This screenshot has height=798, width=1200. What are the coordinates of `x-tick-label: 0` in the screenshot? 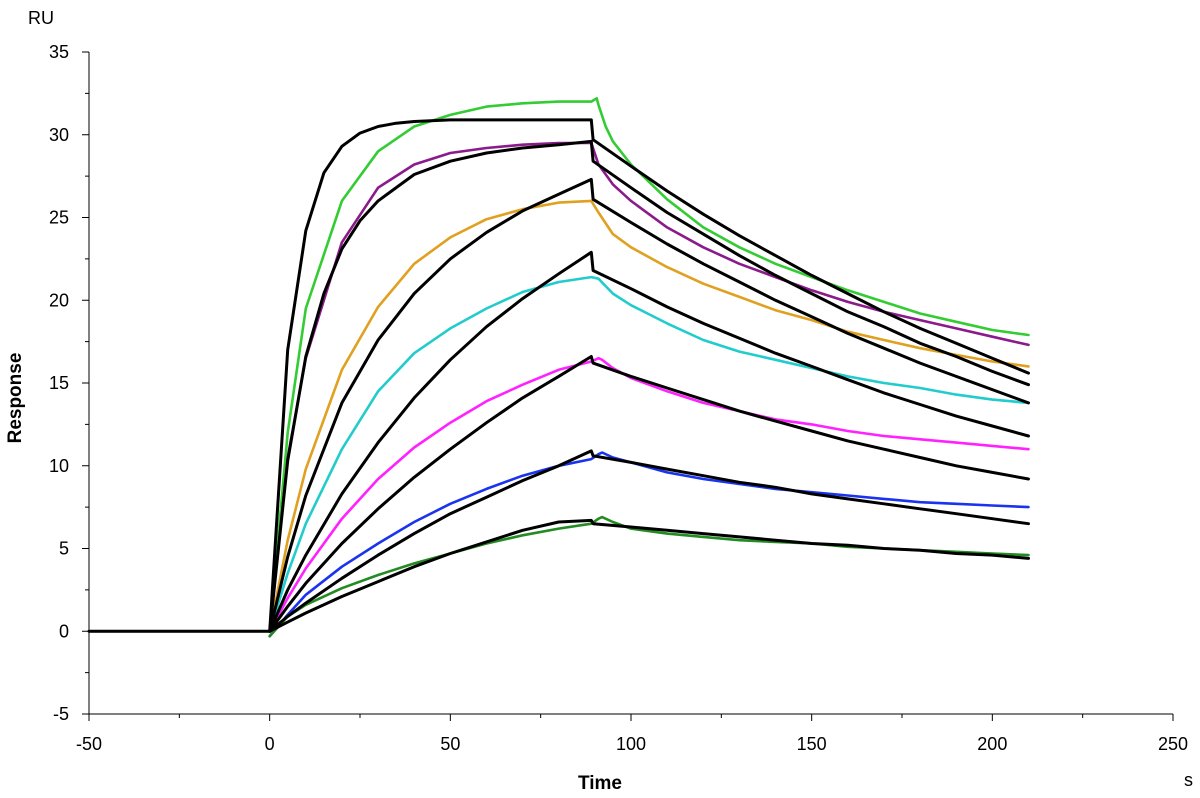 It's located at (270, 744).